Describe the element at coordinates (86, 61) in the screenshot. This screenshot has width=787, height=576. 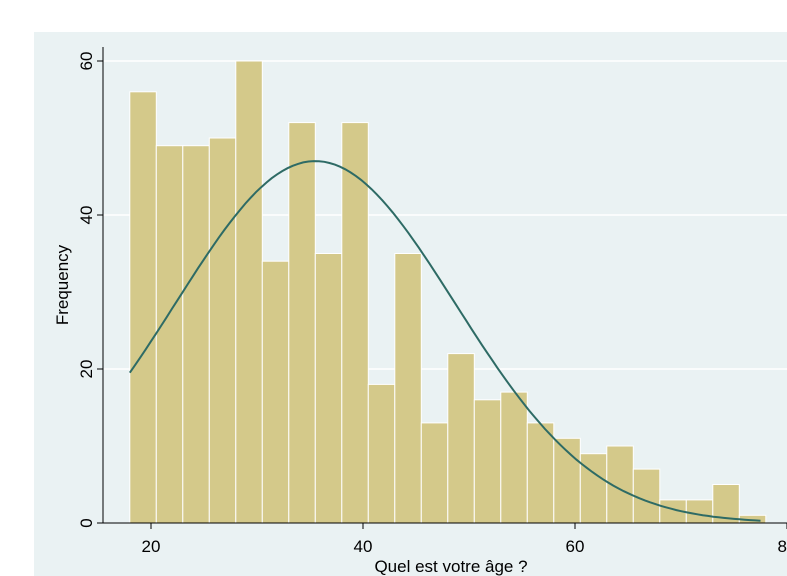
I see `y-tick-label: 60` at that location.